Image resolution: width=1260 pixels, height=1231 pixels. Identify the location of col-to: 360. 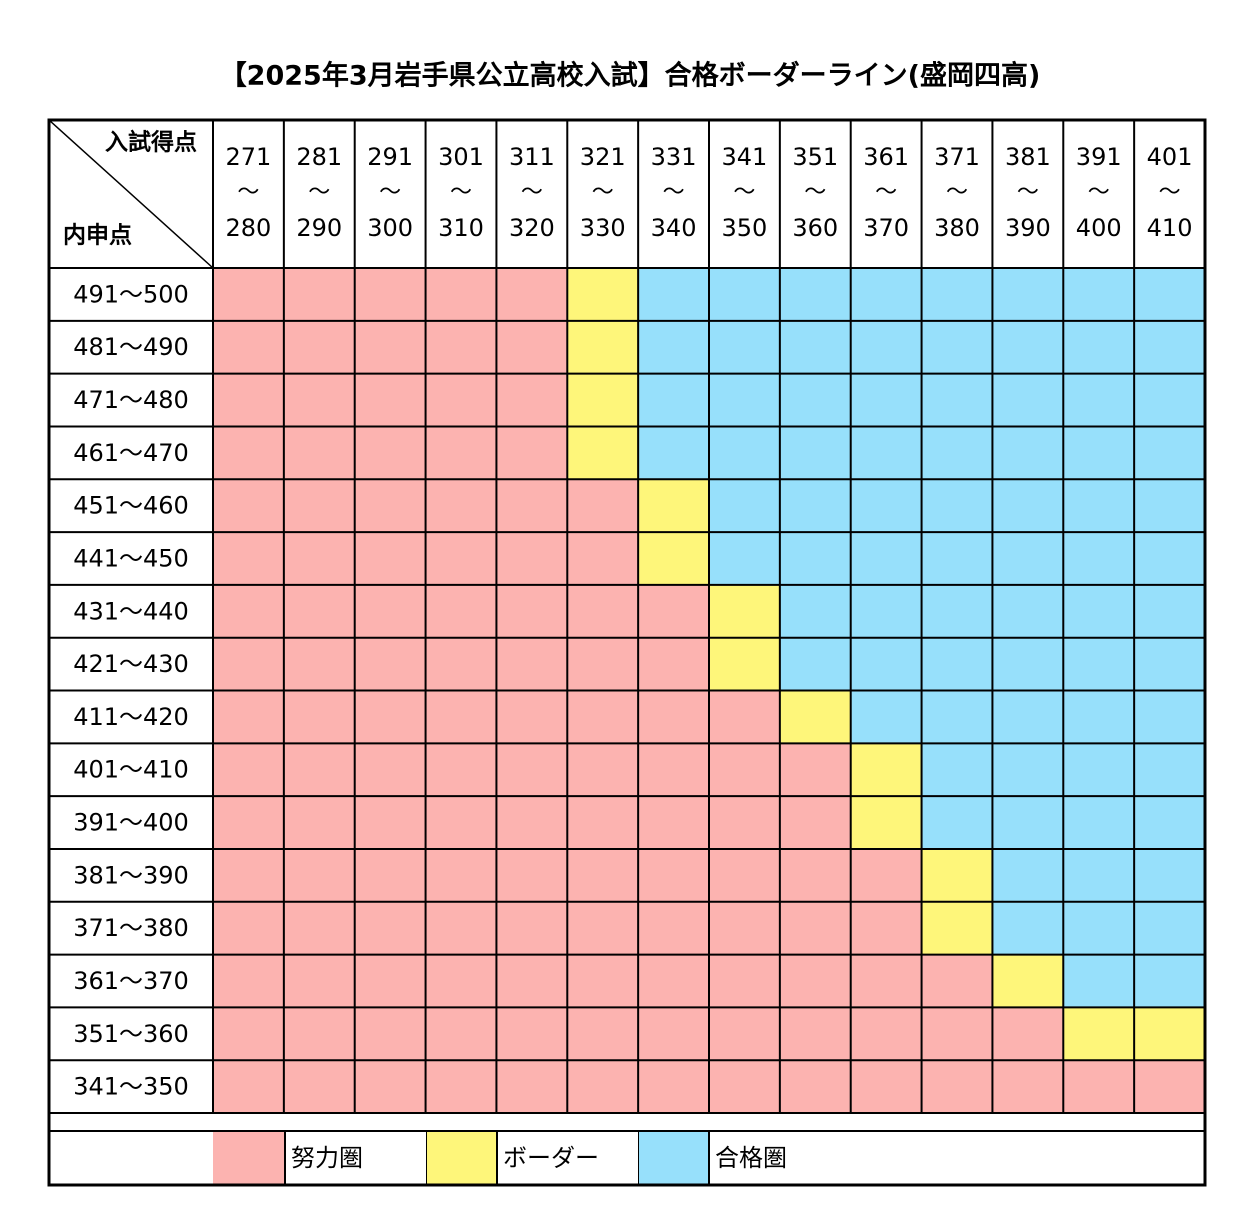
(815, 228).